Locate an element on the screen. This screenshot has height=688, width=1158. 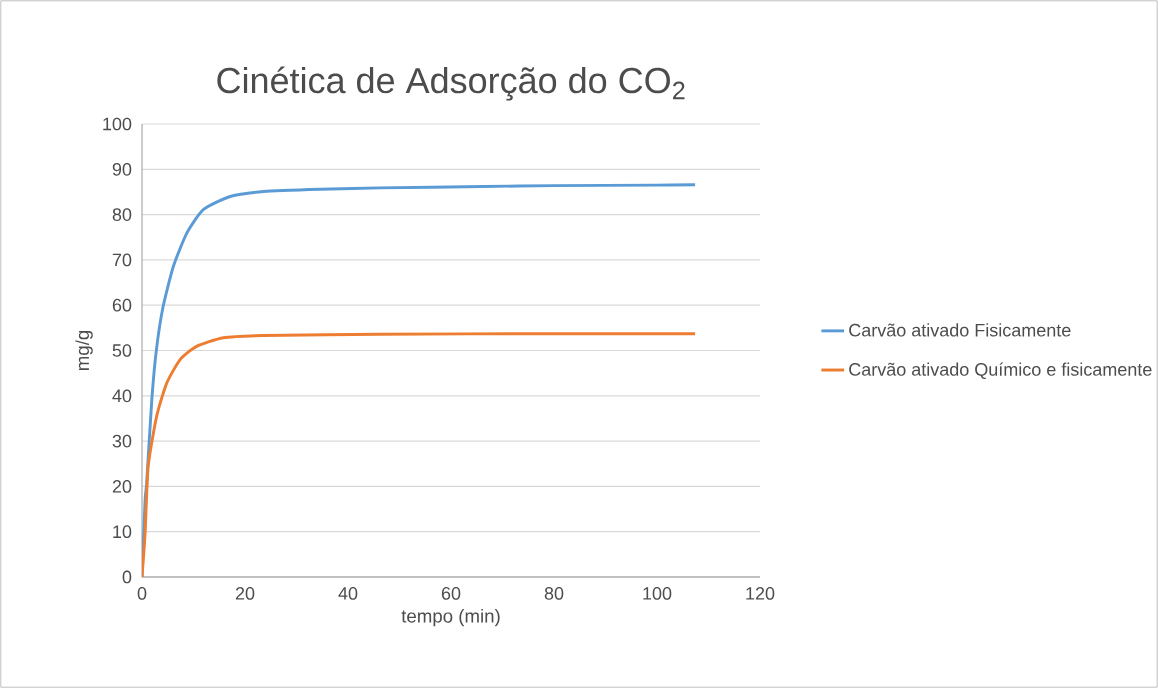
y-tick-label: 80 is located at coordinates (122, 214).